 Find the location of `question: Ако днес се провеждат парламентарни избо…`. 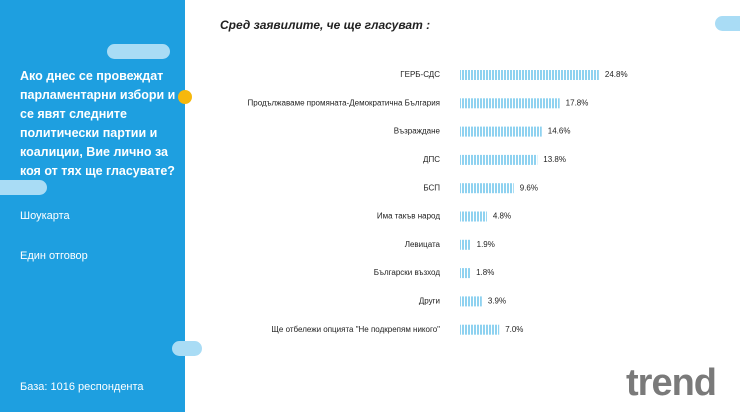

question: Ако днес се провеждат парламентарни избо… is located at coordinates (98, 123).